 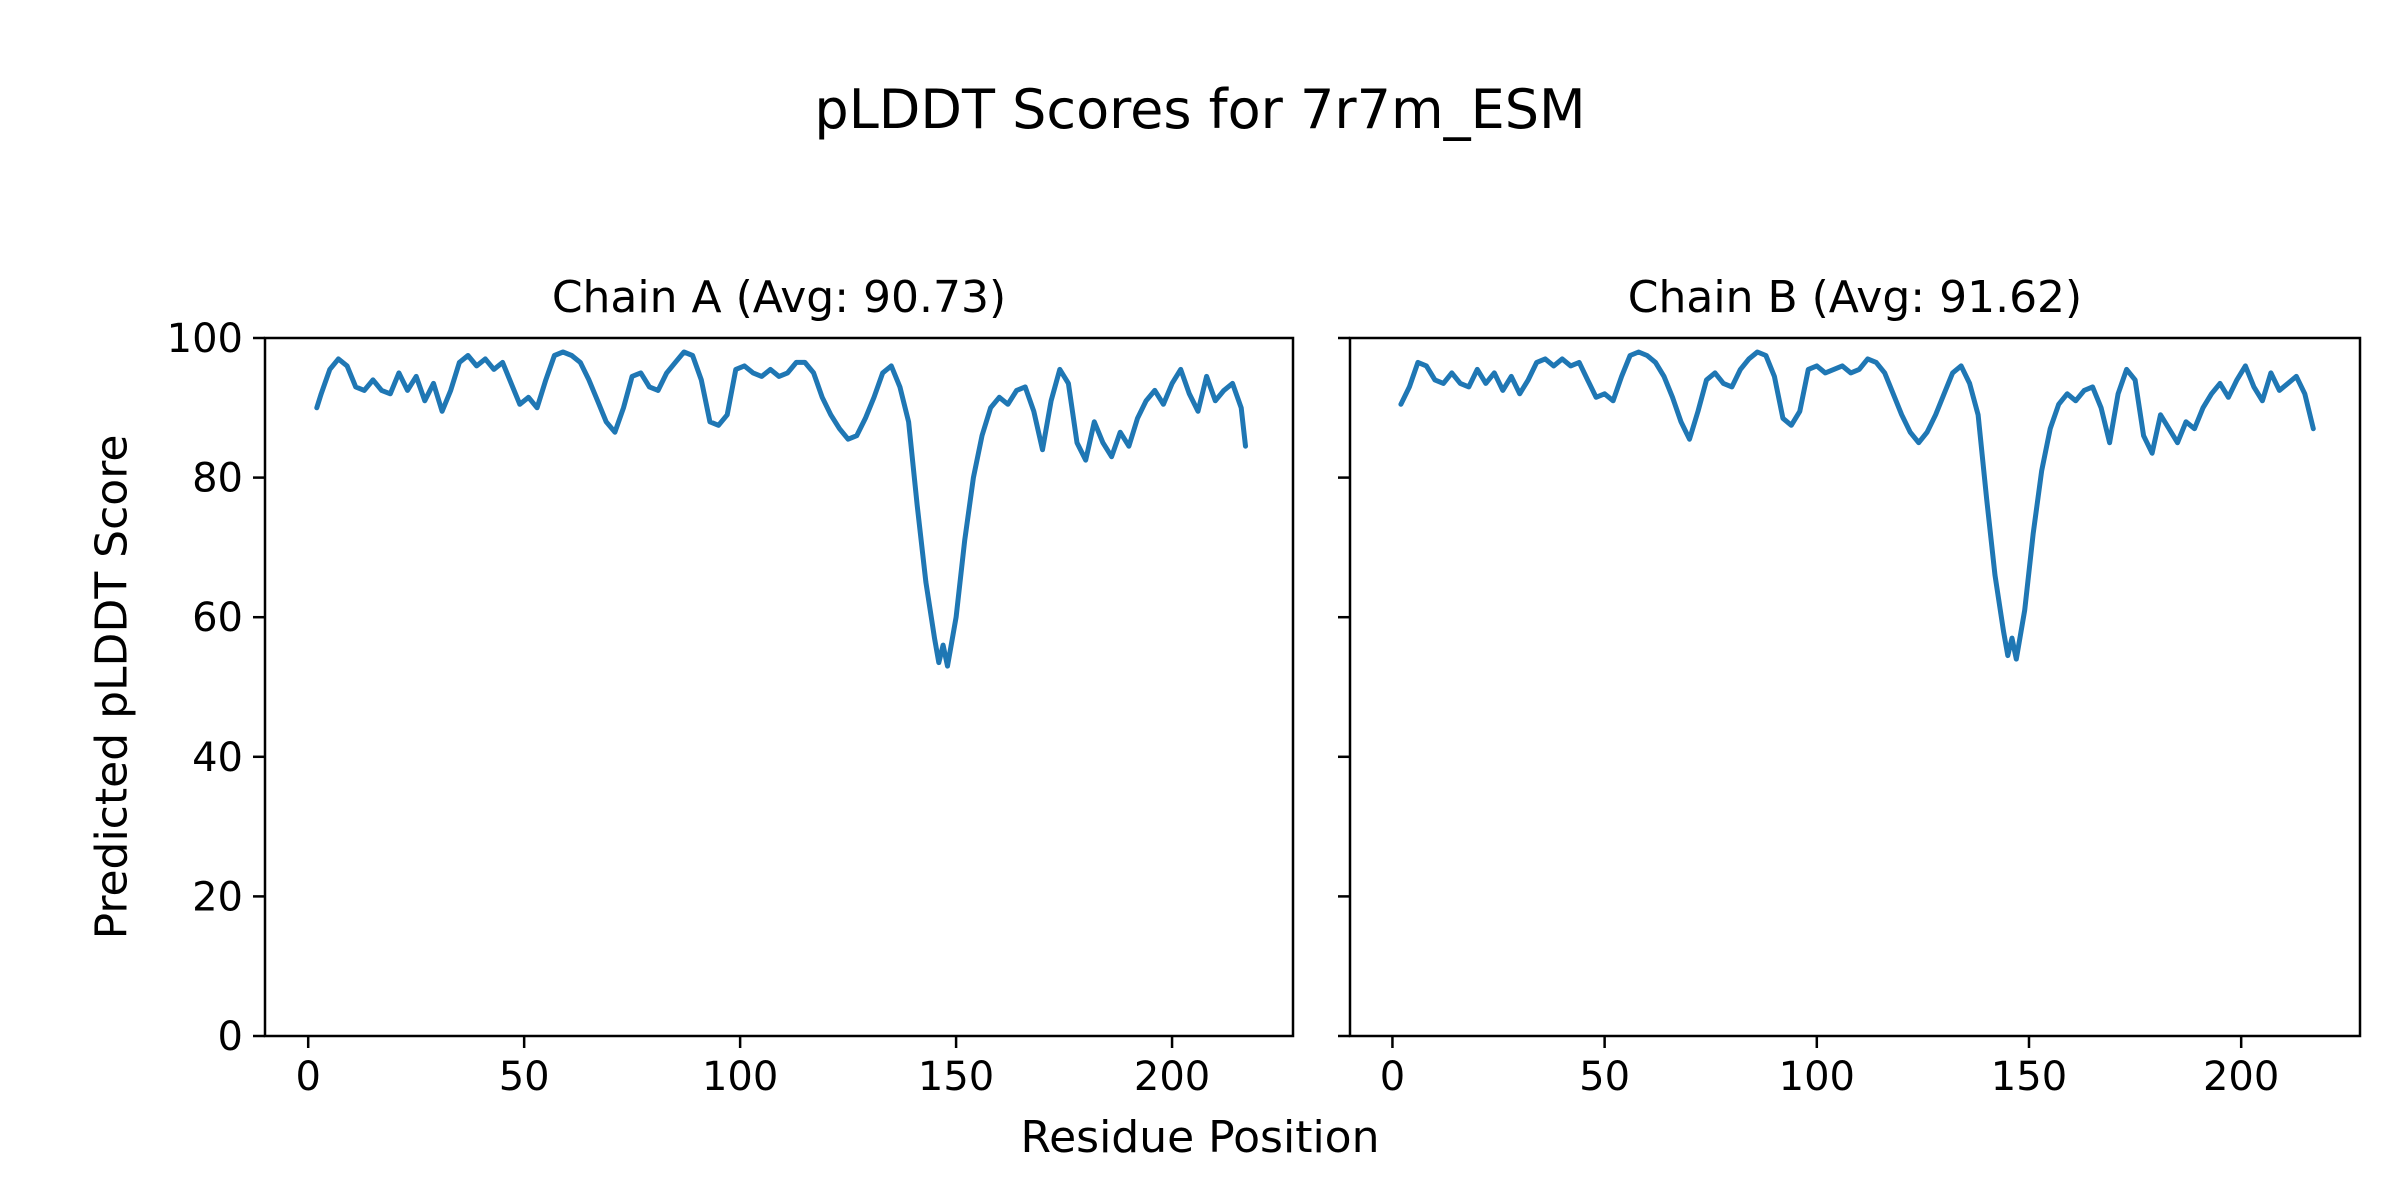 I want to click on x-axis-label: Residue Position, so click(x=1200, y=1137).